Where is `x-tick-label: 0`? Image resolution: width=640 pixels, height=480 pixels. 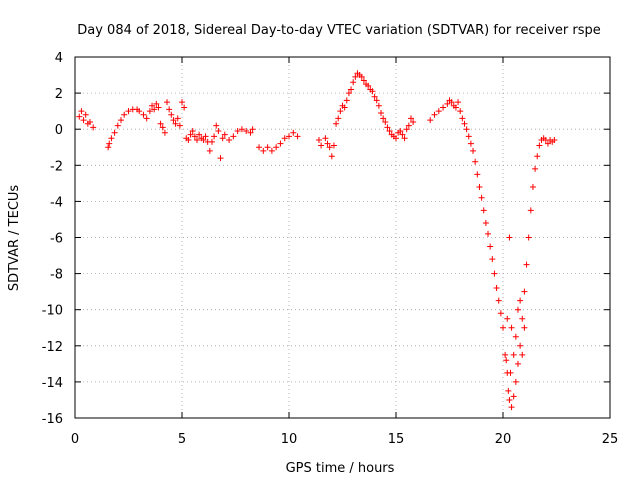
x-tick-label: 0 is located at coordinates (75, 439).